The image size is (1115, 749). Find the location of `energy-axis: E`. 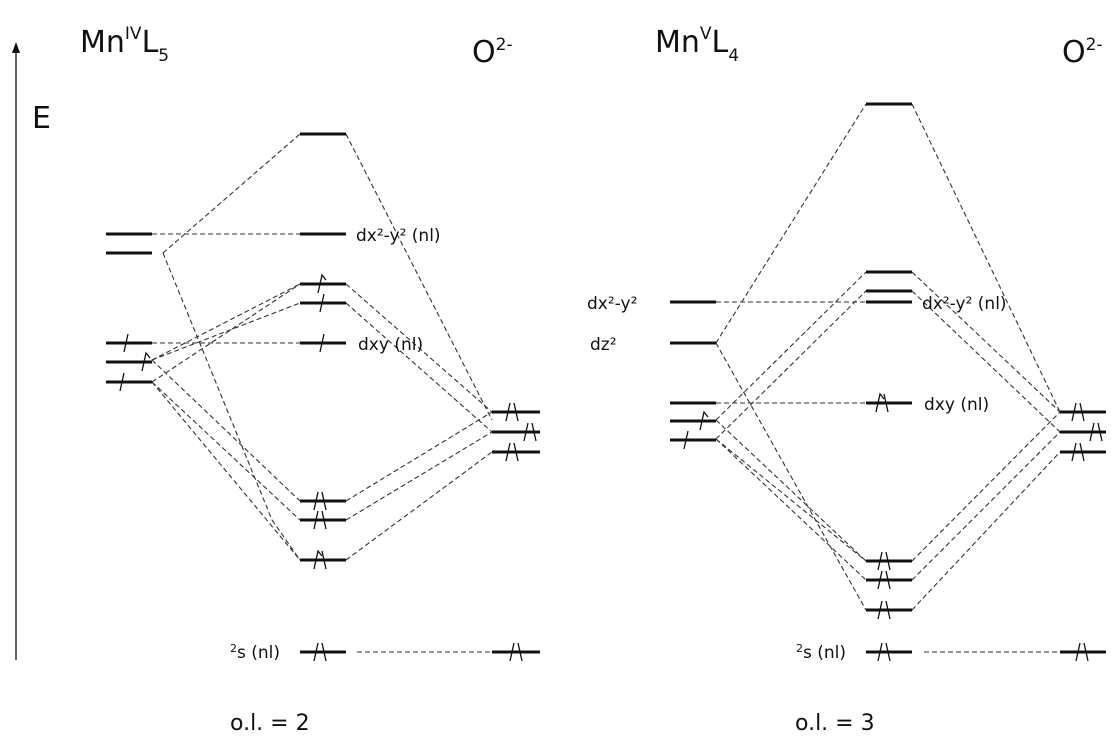

energy-axis: E is located at coordinates (31, 351).